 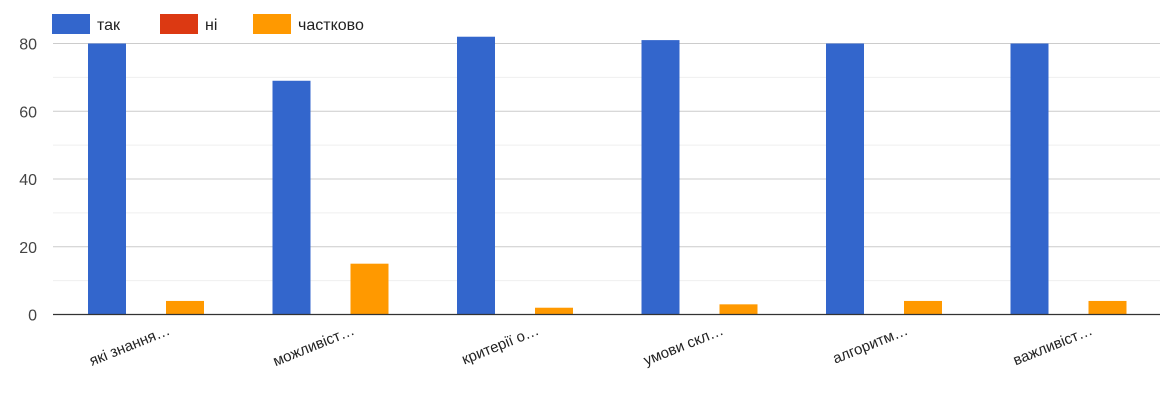 I want to click on y-axis-ticks: 0 20 40 60 80, so click(x=28, y=181).